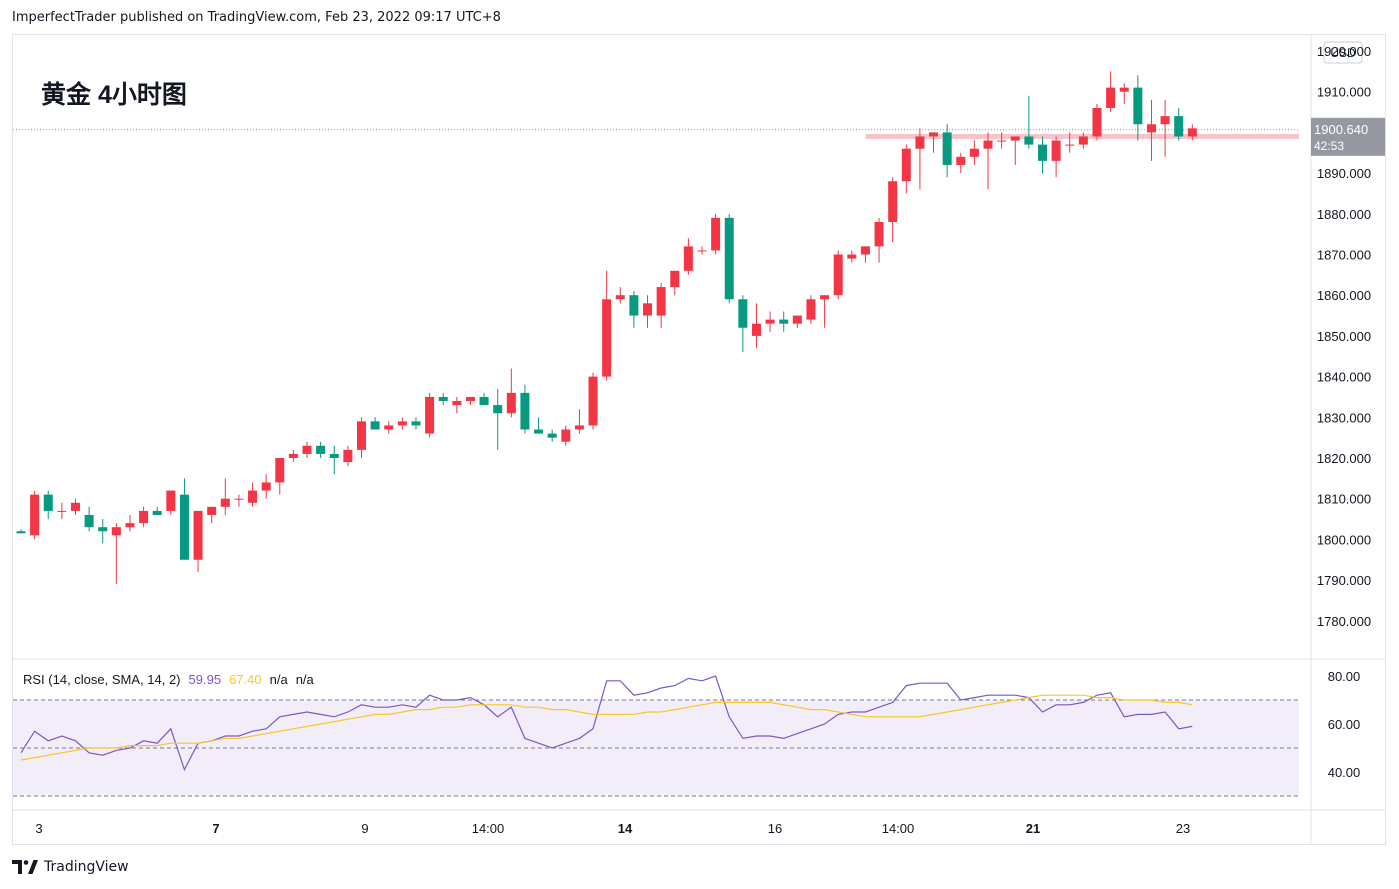  I want to click on tradingview-brand: TradingView, so click(86, 867).